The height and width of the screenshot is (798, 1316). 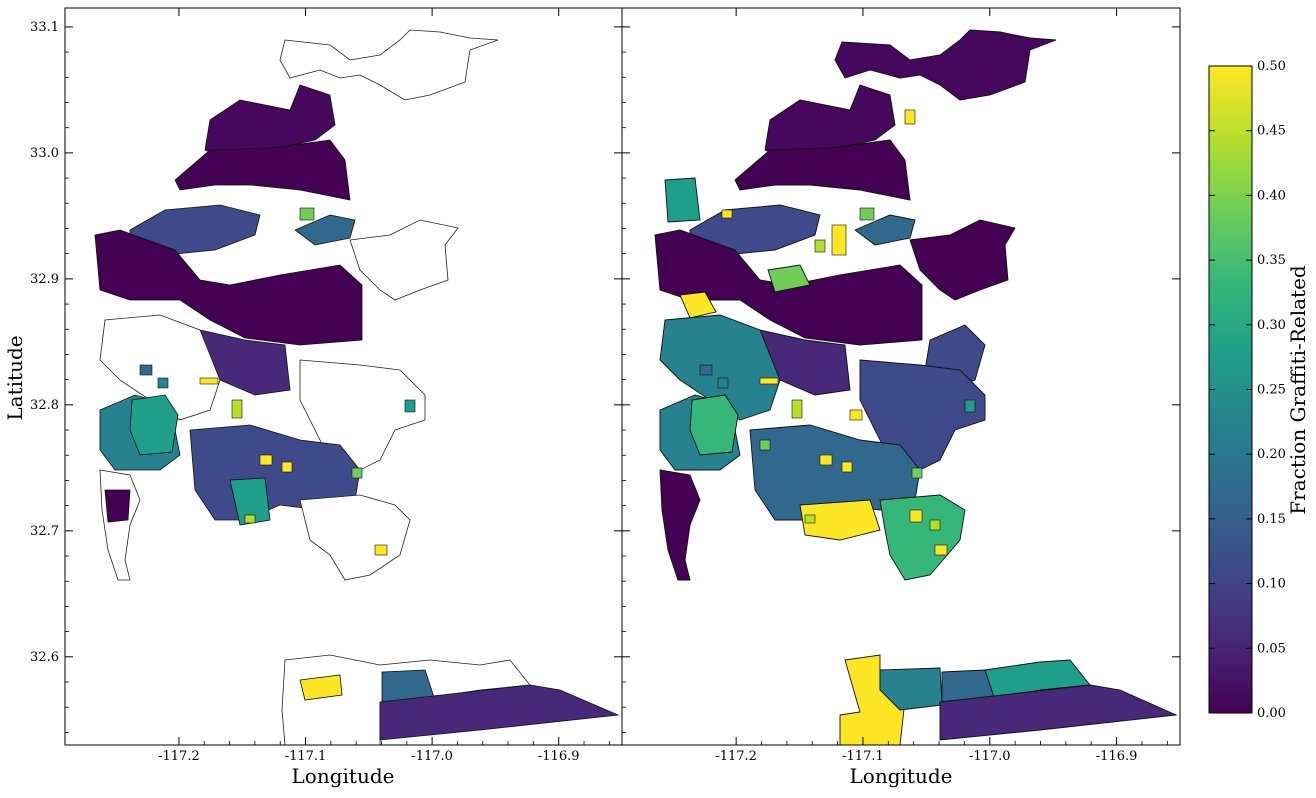 What do you see at coordinates (44, 405) in the screenshot?
I see `y-tick-label: 32.8` at bounding box center [44, 405].